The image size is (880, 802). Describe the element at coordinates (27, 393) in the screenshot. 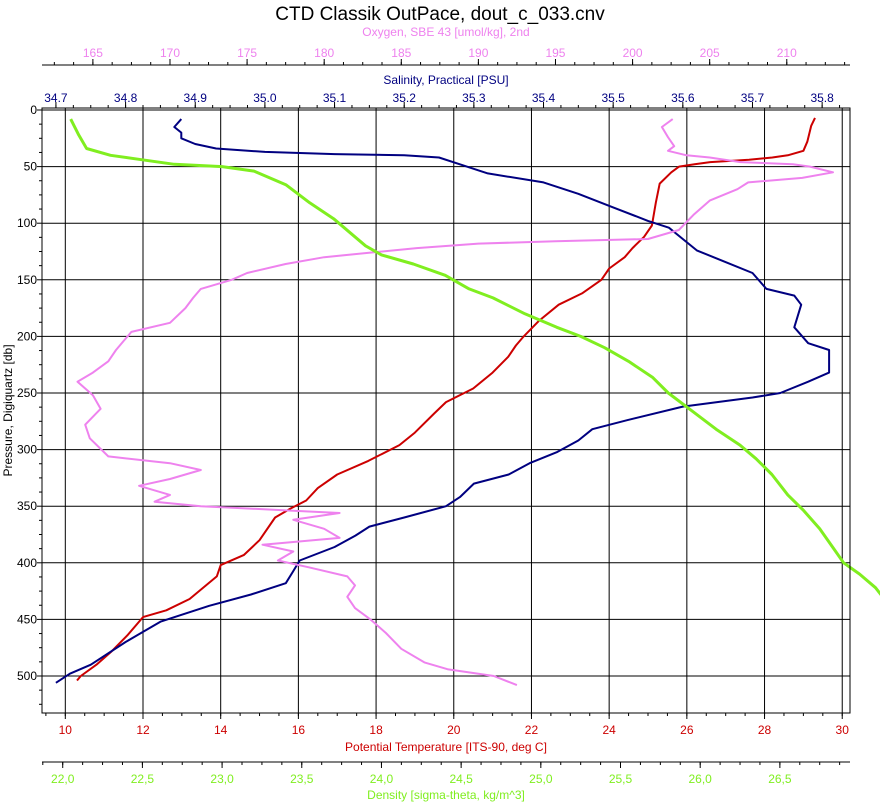

I see `y-tick-label: 250` at that location.